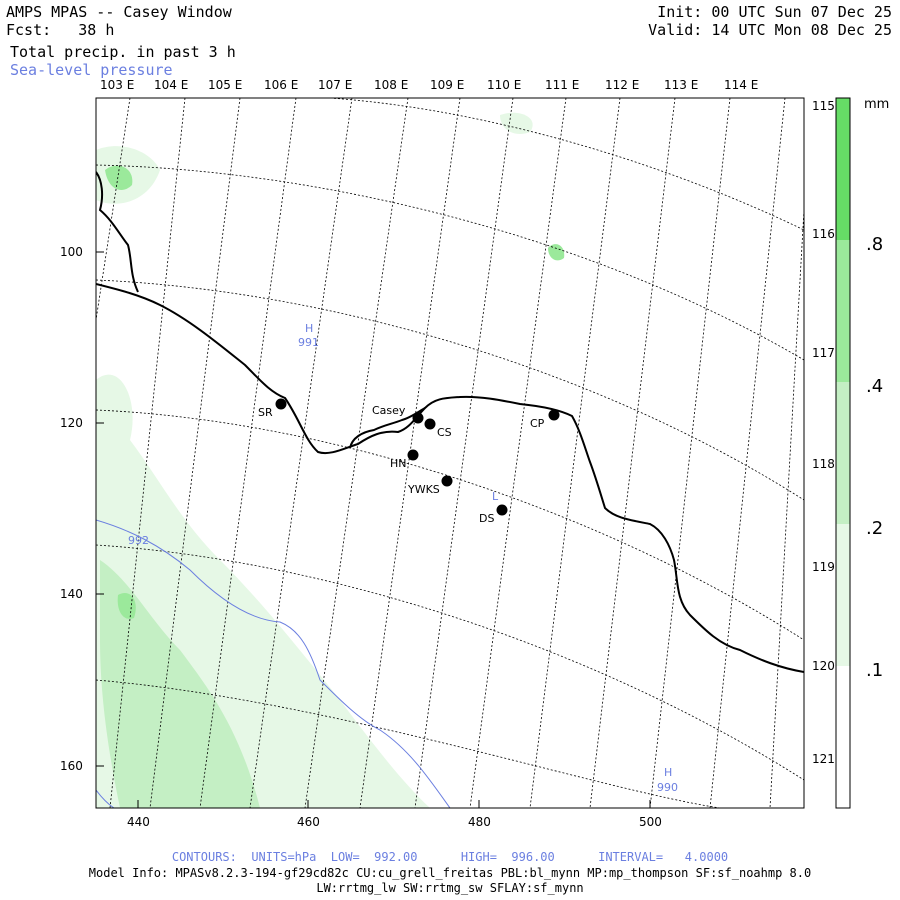 This screenshot has width=900, height=900. What do you see at coordinates (770, 30) in the screenshot?
I see `valid-time: Valid: 14 UTC Mon 08 Dec 25` at bounding box center [770, 30].